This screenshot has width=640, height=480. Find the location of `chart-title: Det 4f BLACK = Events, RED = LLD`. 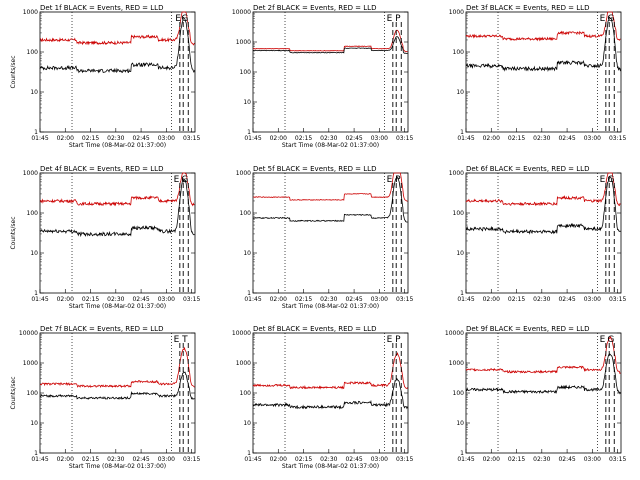

chart-title: Det 4f BLACK = Events, RED = LLD is located at coordinates (101, 169).